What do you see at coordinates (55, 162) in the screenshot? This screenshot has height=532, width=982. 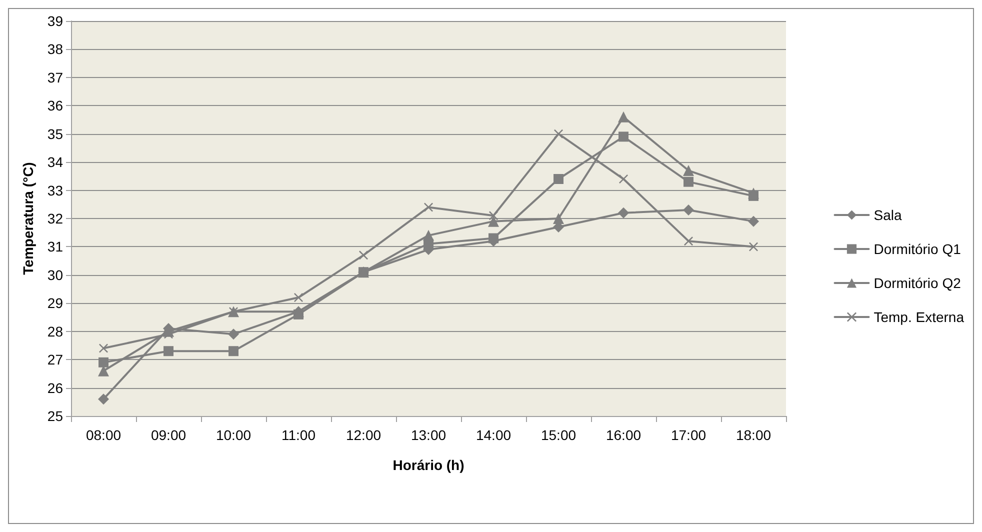 I see `y-tick-label: 34` at bounding box center [55, 162].